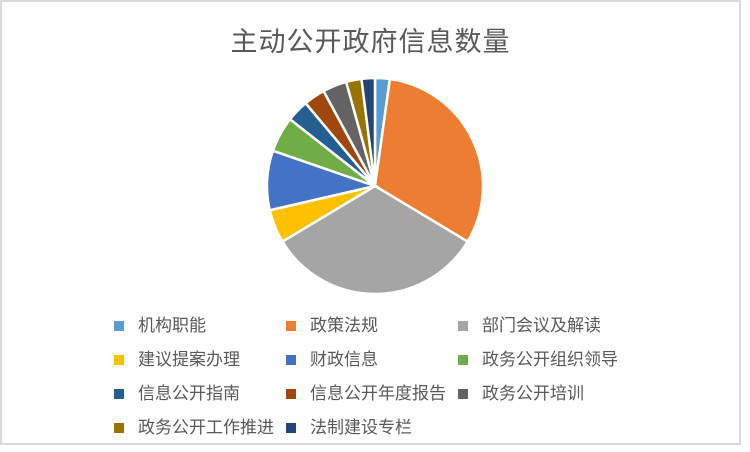 The width and height of the screenshot is (750, 452). I want to click on legend-item: 政务公开工作推进, so click(200, 428).